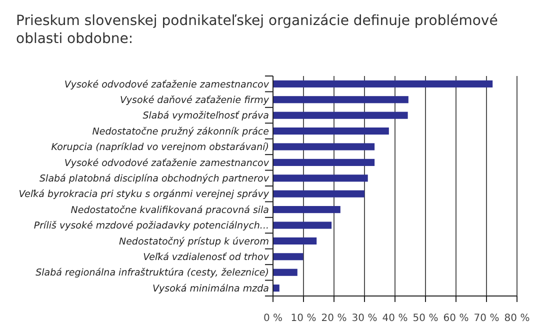  I want to click on y-tick-label: Nedostatočný prístup k úverom, so click(193, 242).